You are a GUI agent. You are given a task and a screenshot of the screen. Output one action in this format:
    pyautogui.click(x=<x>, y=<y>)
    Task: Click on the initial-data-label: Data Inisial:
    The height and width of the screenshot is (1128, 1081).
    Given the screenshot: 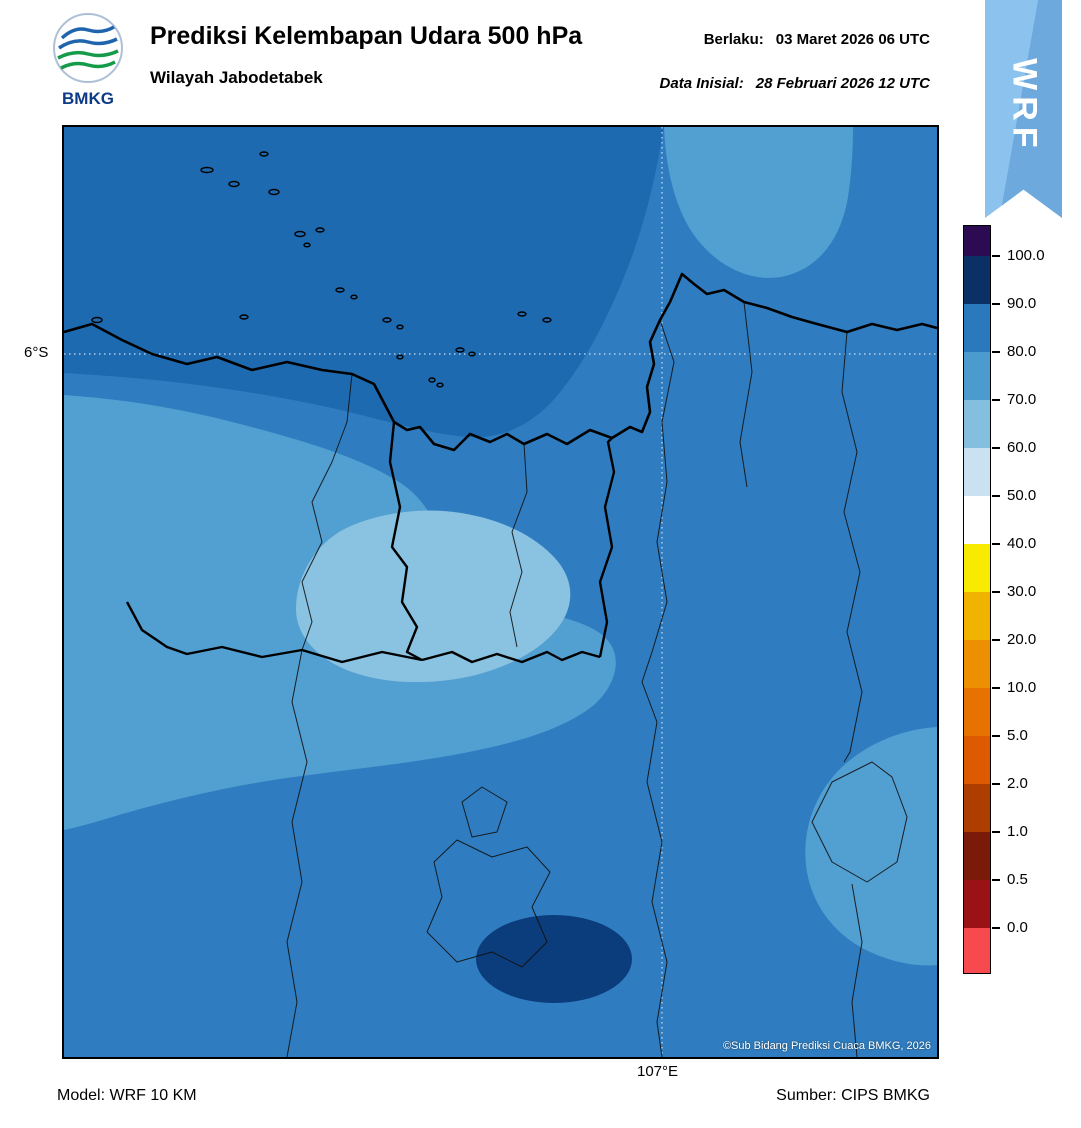 What is the action you would take?
    pyautogui.click(x=701, y=83)
    